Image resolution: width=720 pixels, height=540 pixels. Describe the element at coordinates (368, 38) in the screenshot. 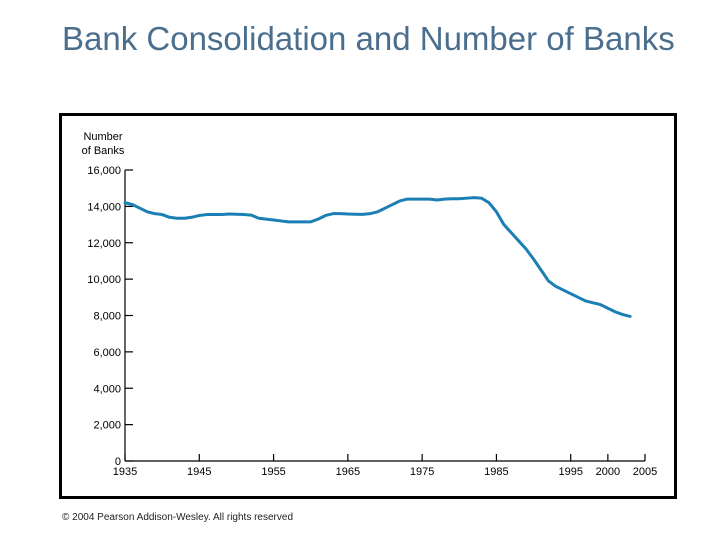

I see `slide-title: Bank Consolidation and Number of Banks` at that location.